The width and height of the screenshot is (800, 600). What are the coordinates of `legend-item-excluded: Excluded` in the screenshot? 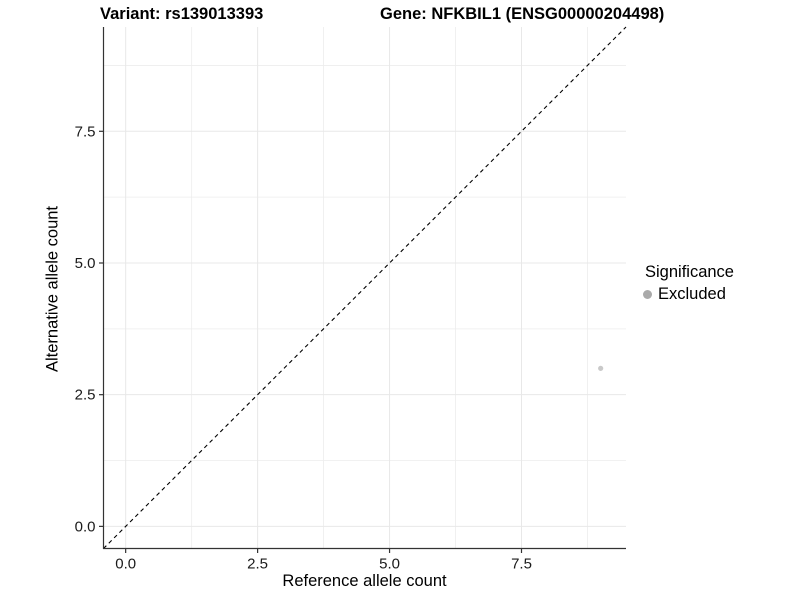 It's located at (718, 294).